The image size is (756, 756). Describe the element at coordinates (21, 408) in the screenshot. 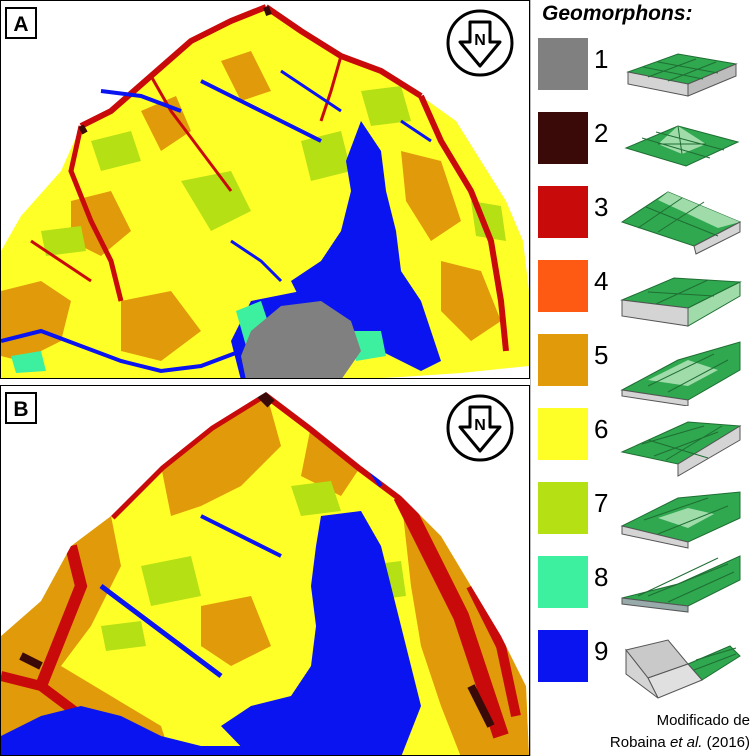

I see `panel-b-label: B` at that location.